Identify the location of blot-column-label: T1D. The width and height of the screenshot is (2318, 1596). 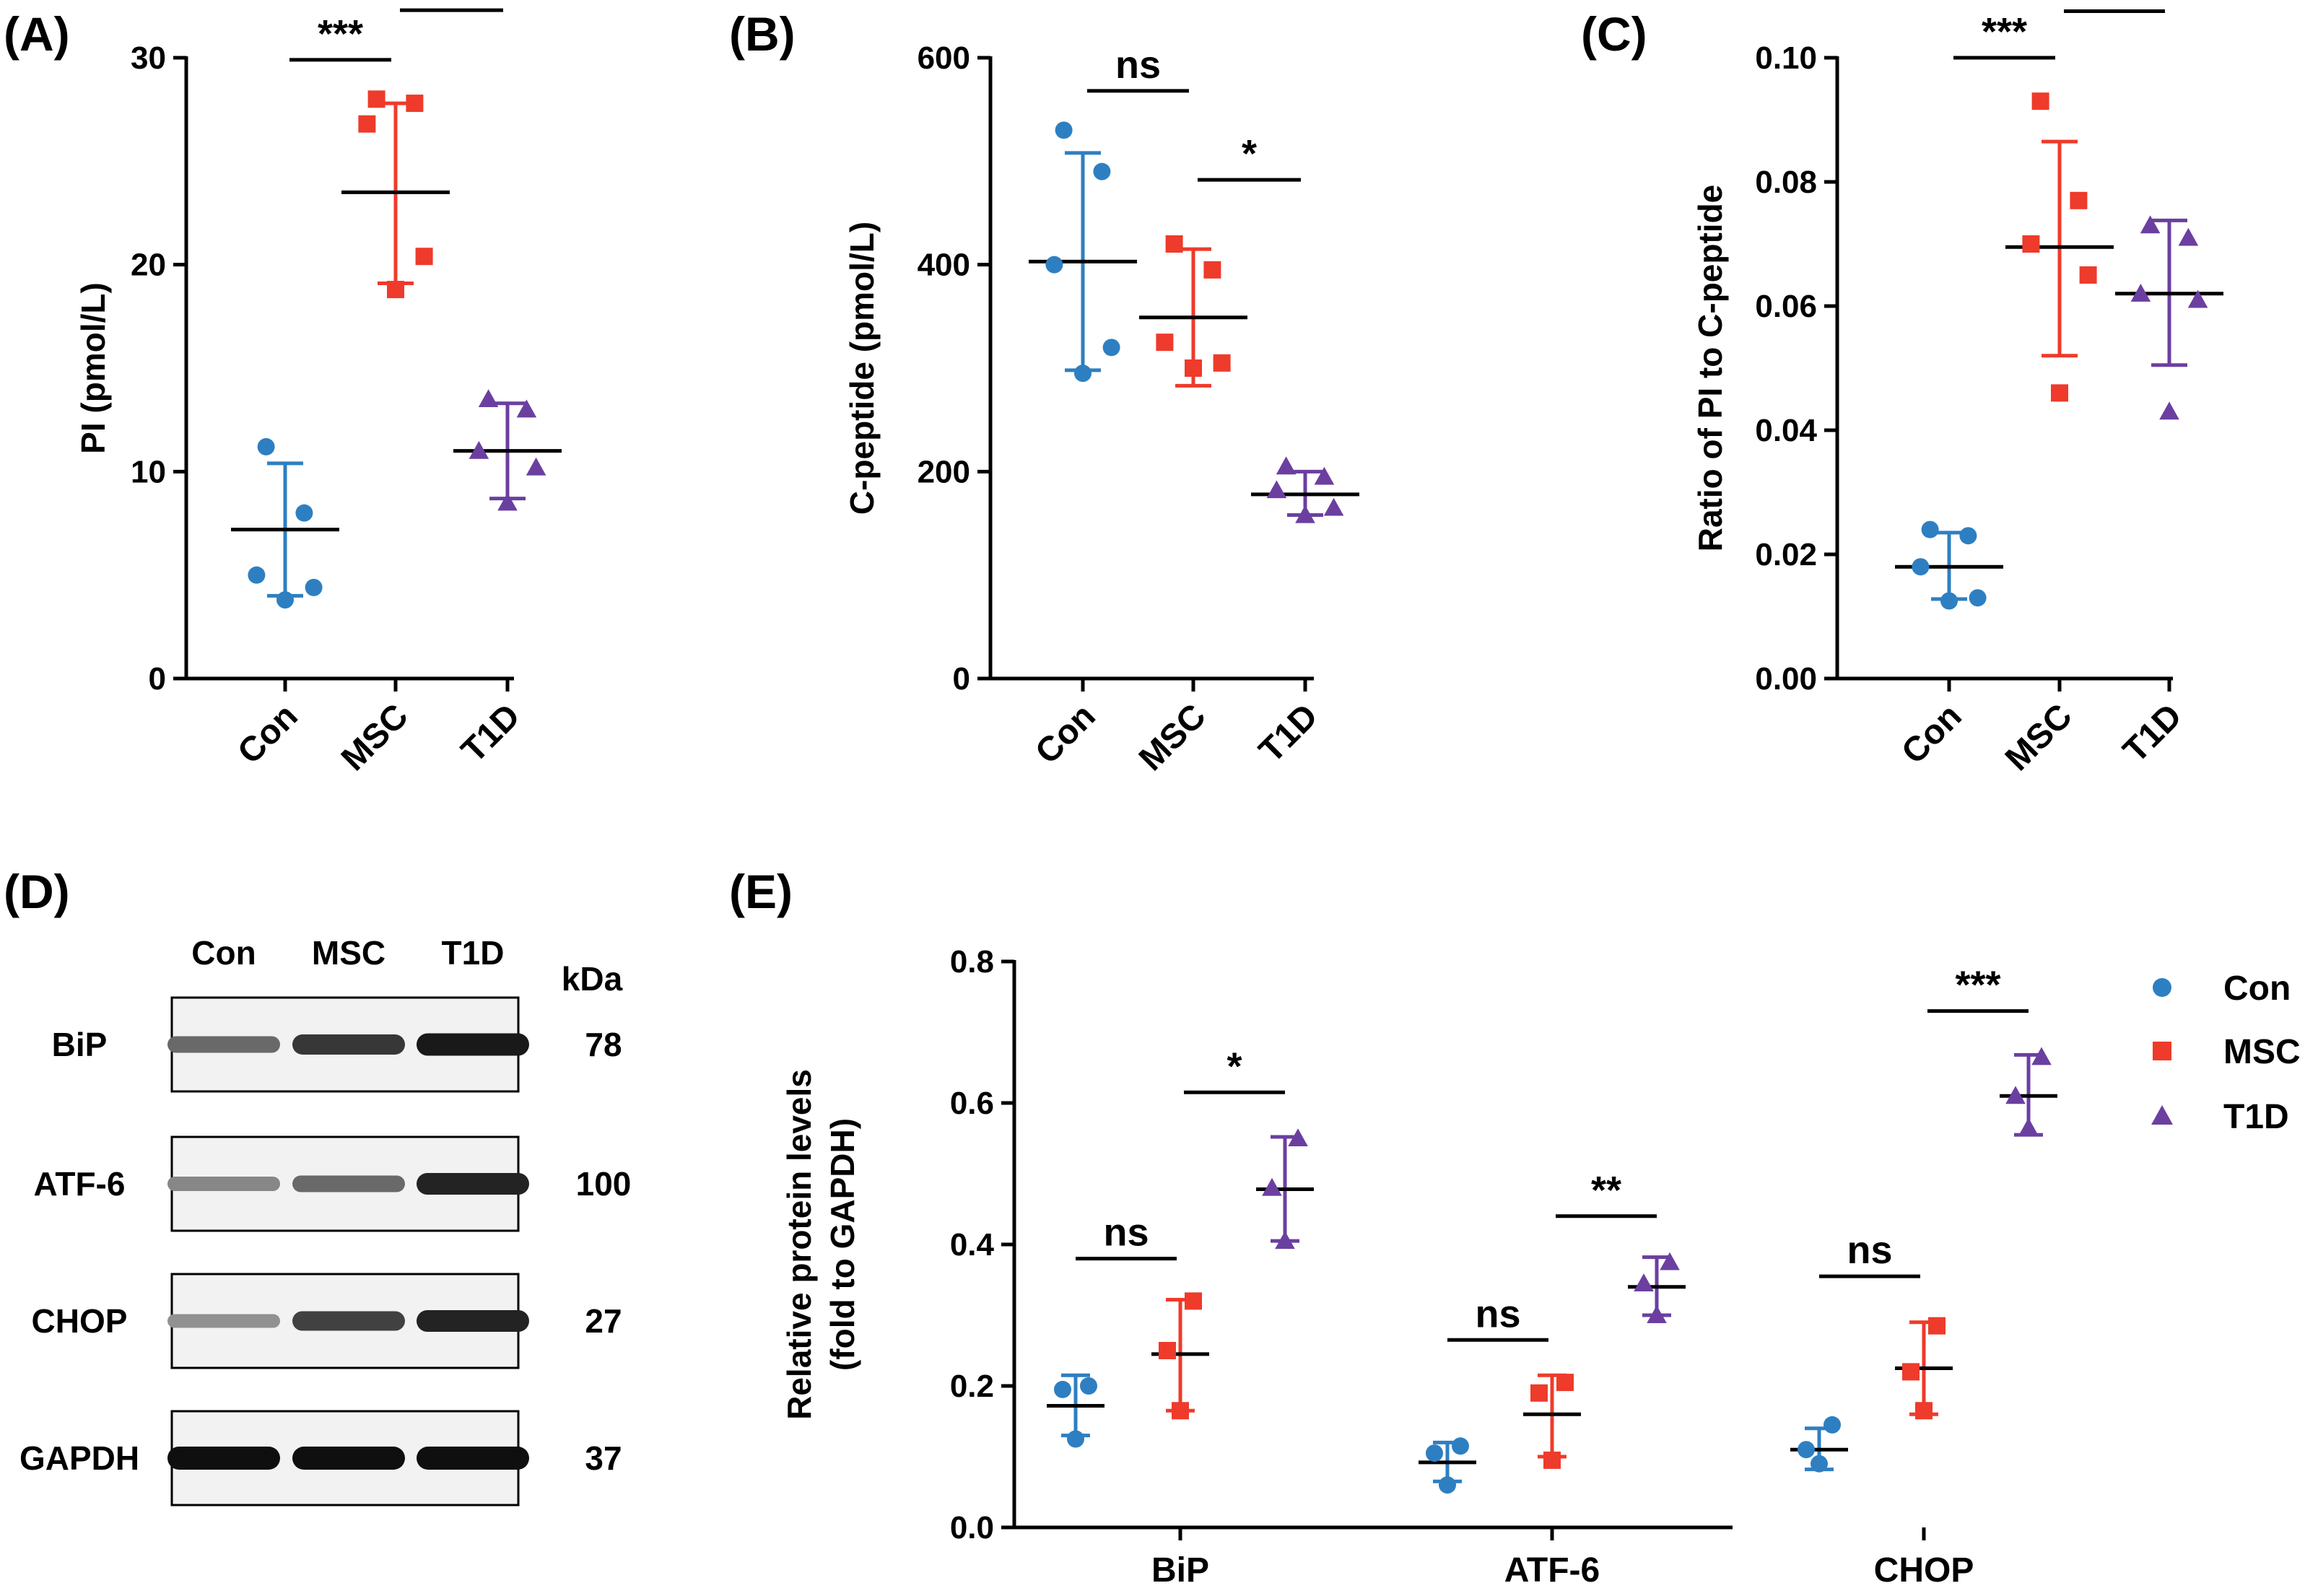
(473, 953).